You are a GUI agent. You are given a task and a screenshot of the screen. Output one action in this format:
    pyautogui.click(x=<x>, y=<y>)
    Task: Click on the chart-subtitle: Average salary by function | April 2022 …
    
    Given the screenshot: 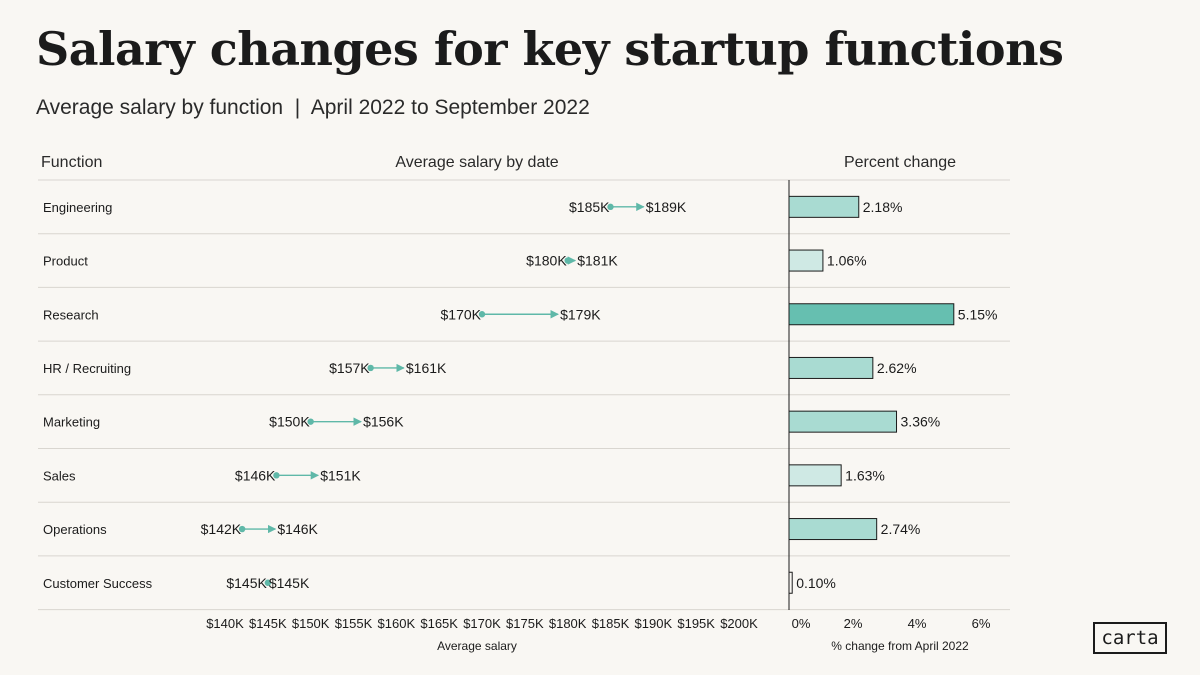 What is the action you would take?
    pyautogui.click(x=313, y=107)
    